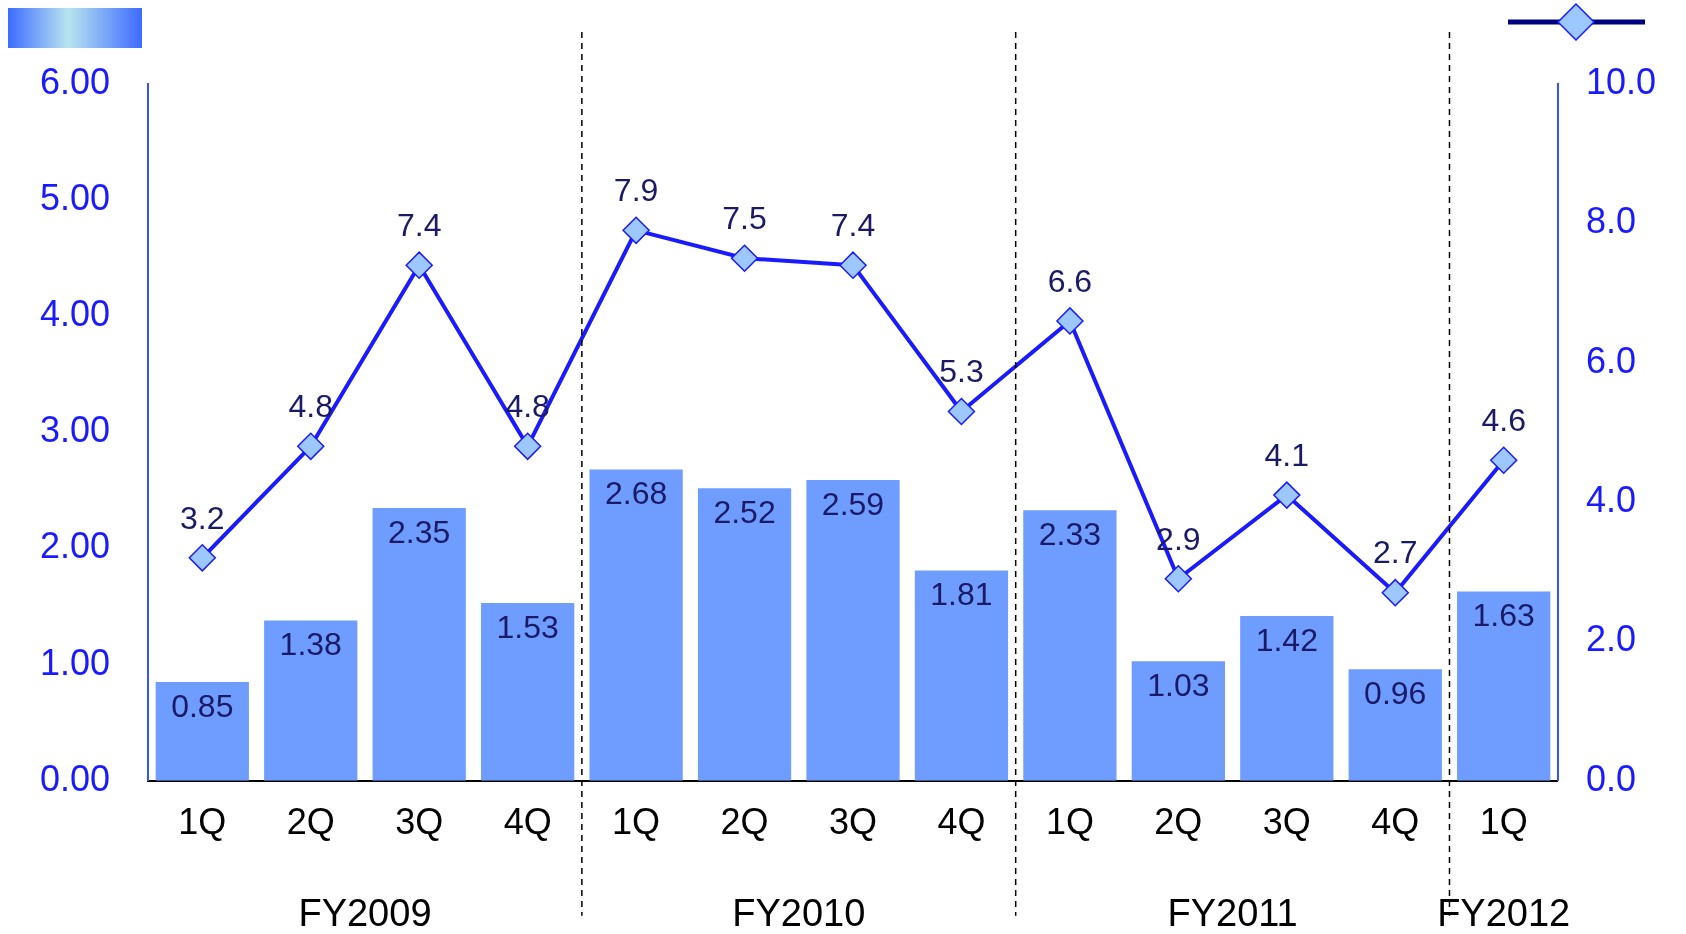 Image resolution: width=1686 pixels, height=934 pixels. Describe the element at coordinates (636, 190) in the screenshot. I see `data-label: 7.9` at that location.